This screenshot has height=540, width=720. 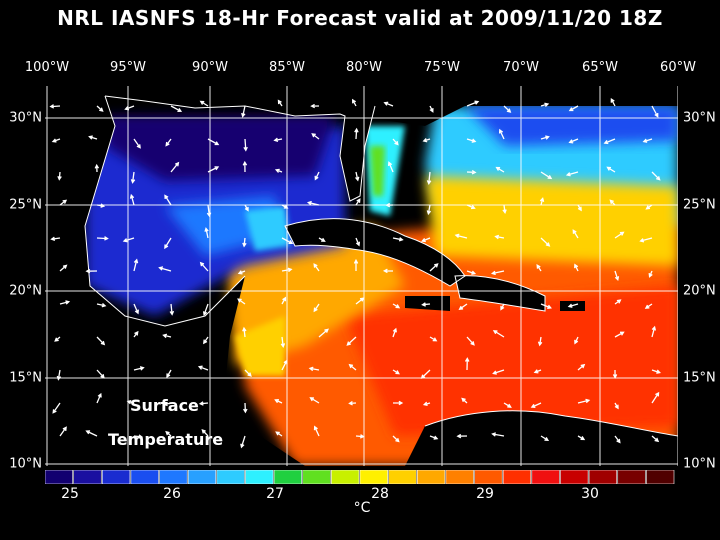 I want to click on lon-label-75w: 75°W, so click(x=442, y=67).